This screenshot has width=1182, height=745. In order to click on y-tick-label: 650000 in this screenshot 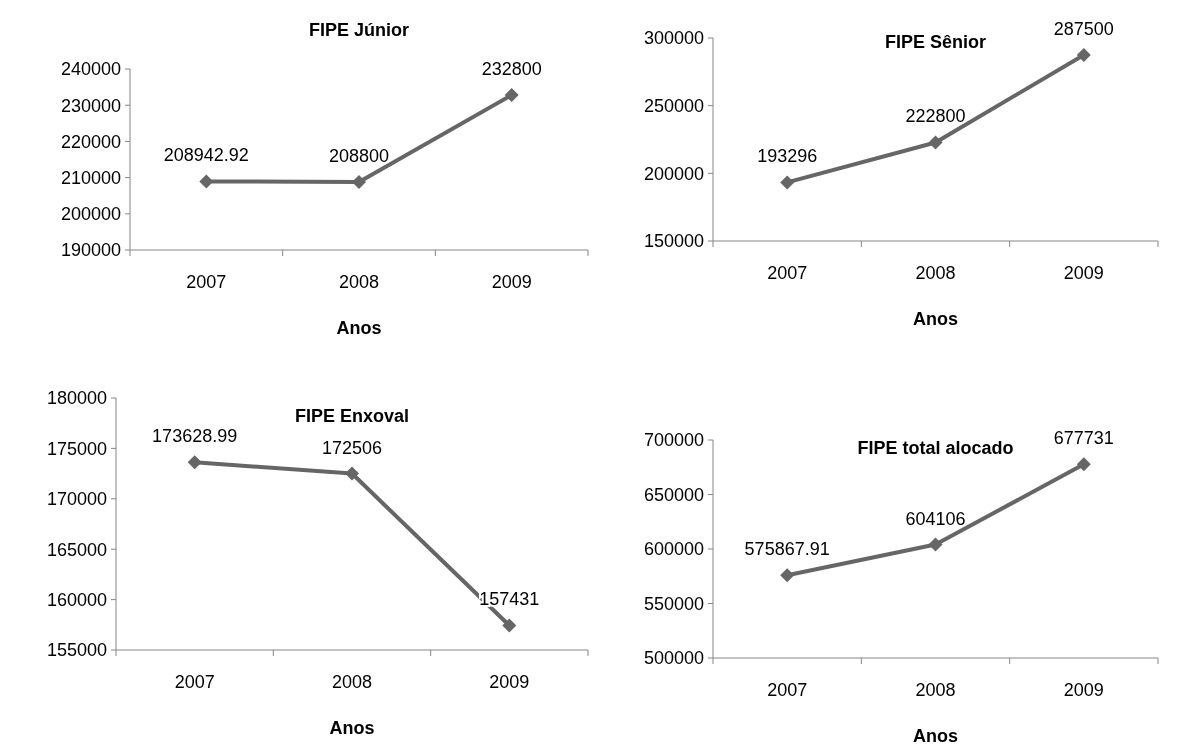, I will do `click(673, 494)`.